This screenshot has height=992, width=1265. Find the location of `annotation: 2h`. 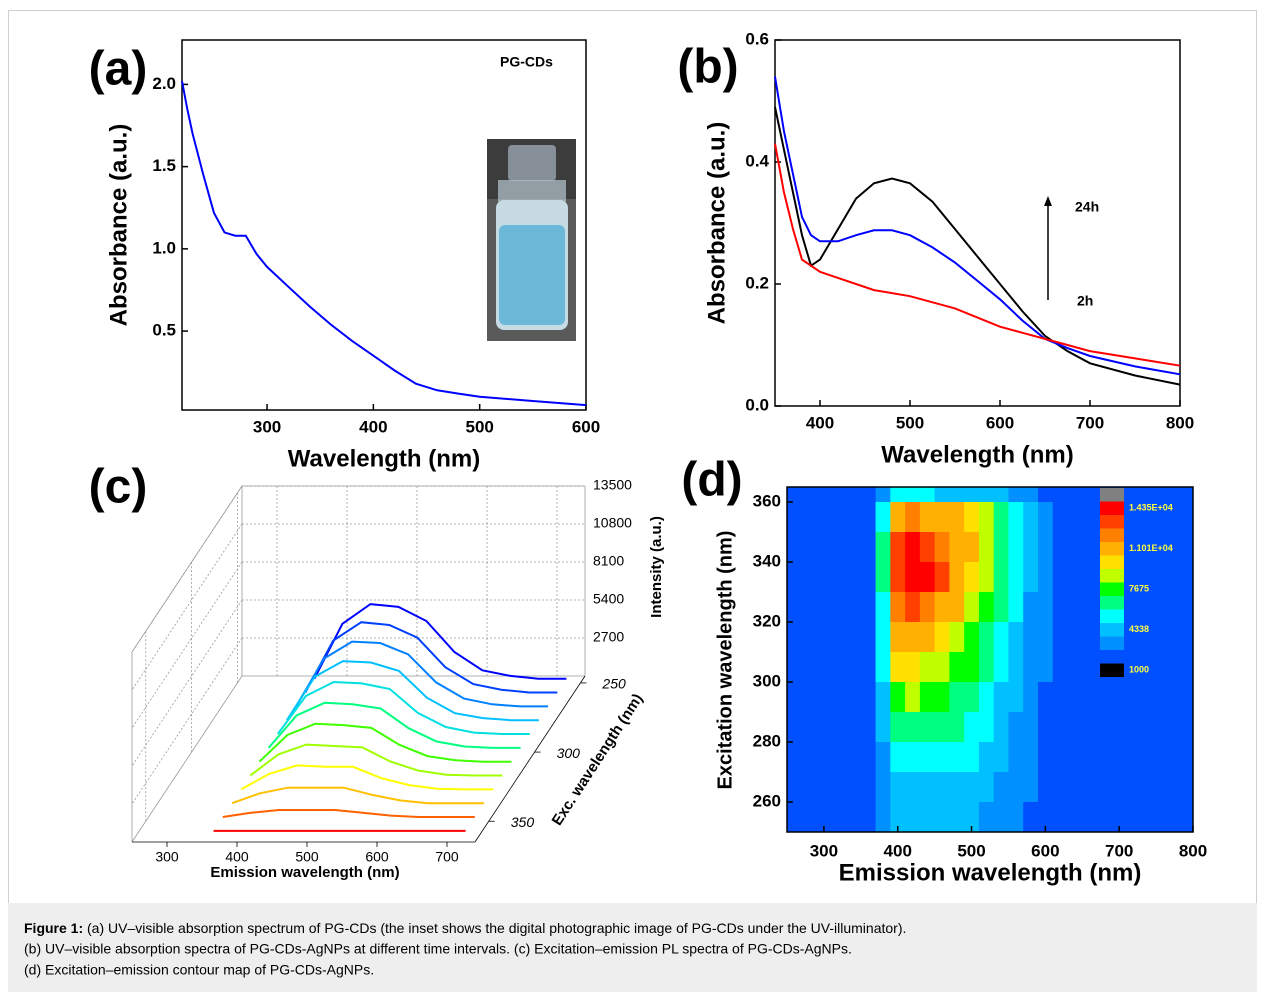

annotation: 2h is located at coordinates (1085, 301).